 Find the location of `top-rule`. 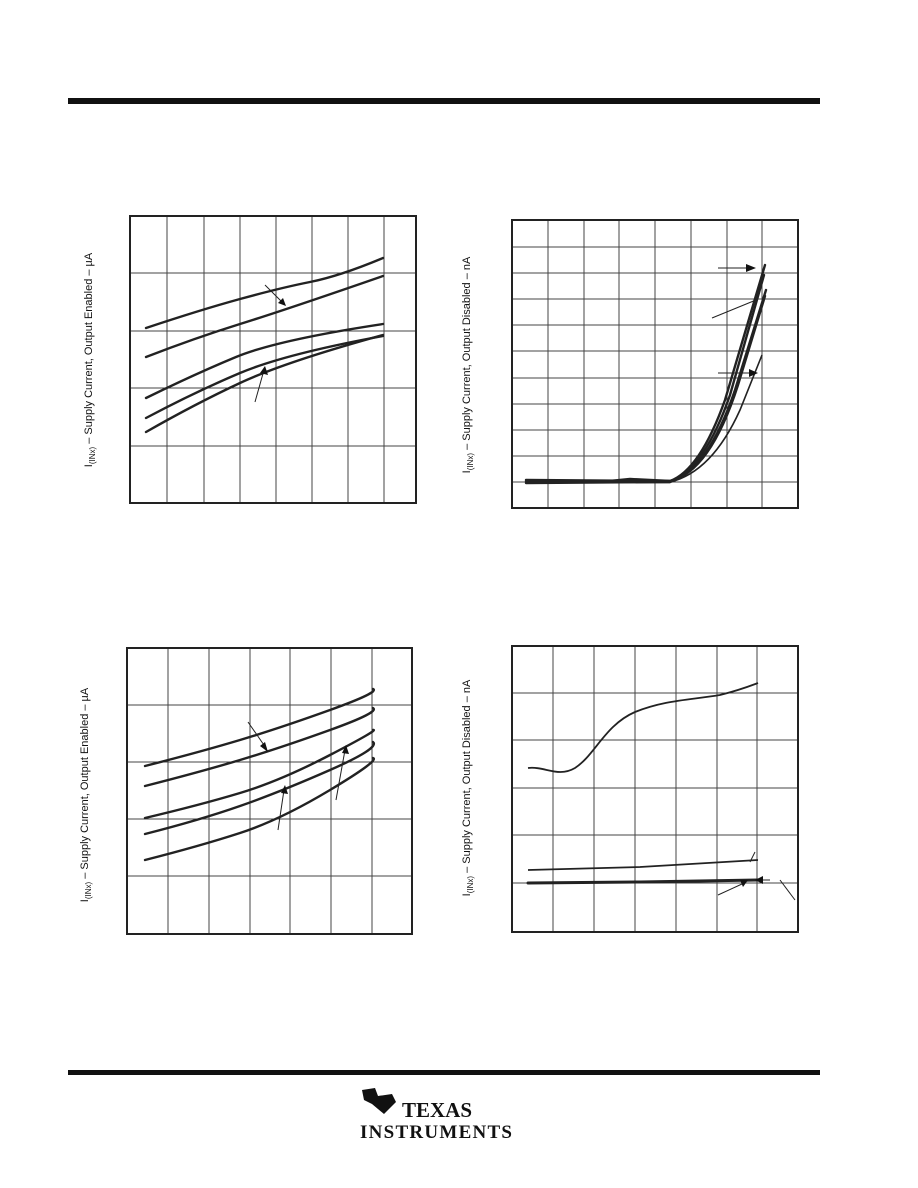

top-rule is located at coordinates (444, 101).